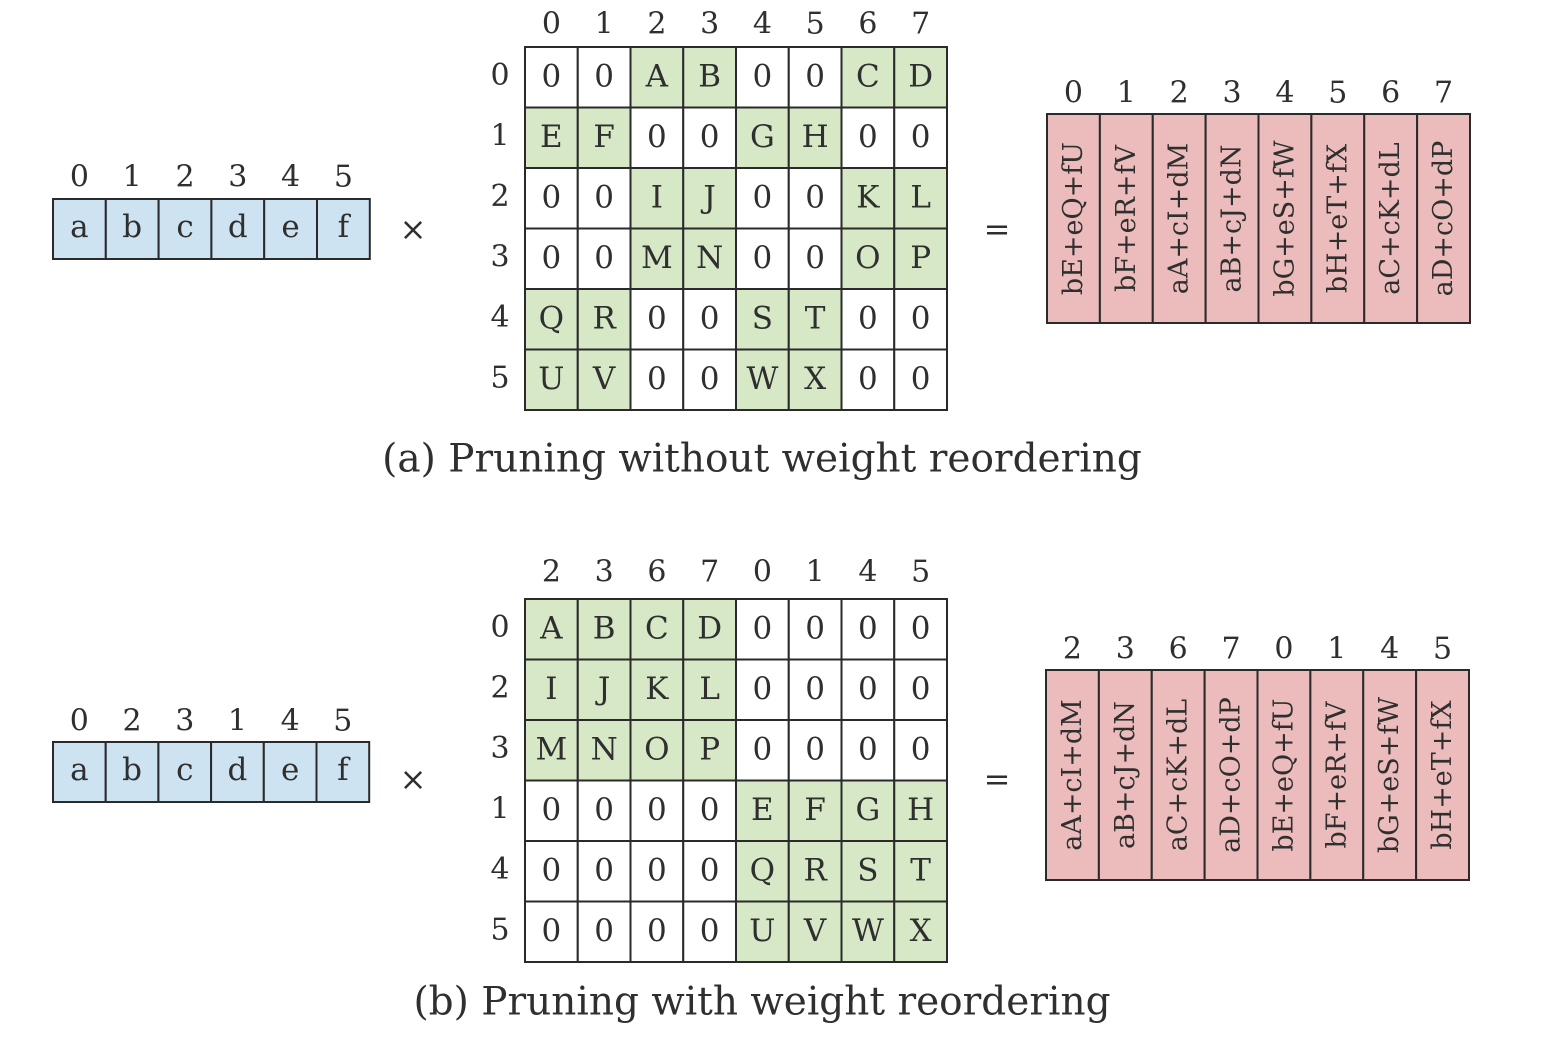 This screenshot has width=1555, height=1038. I want to click on weight-value: E, so click(551, 137).